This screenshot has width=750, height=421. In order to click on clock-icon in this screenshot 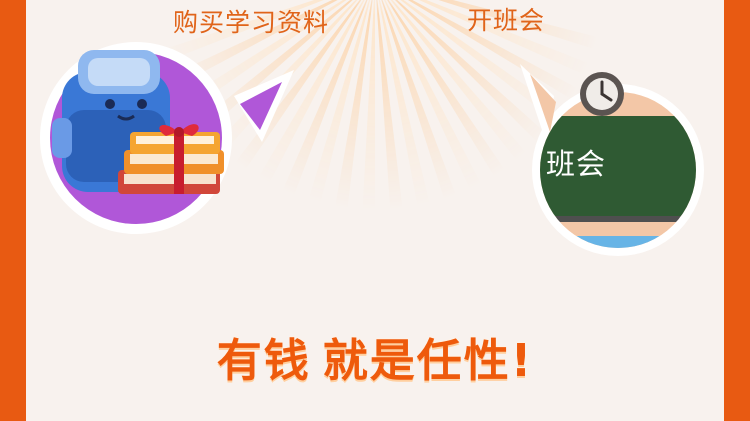, I will do `click(602, 94)`.